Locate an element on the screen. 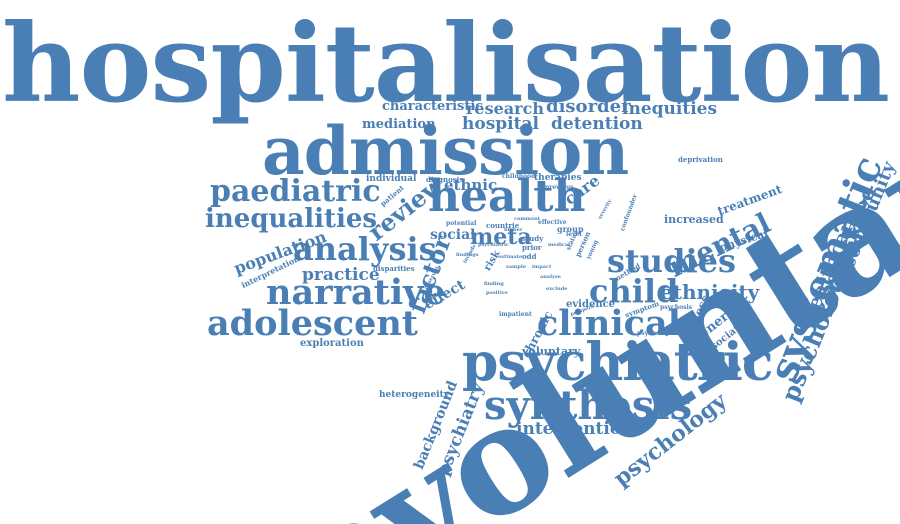  word-clinical: clinical is located at coordinates (609, 323).